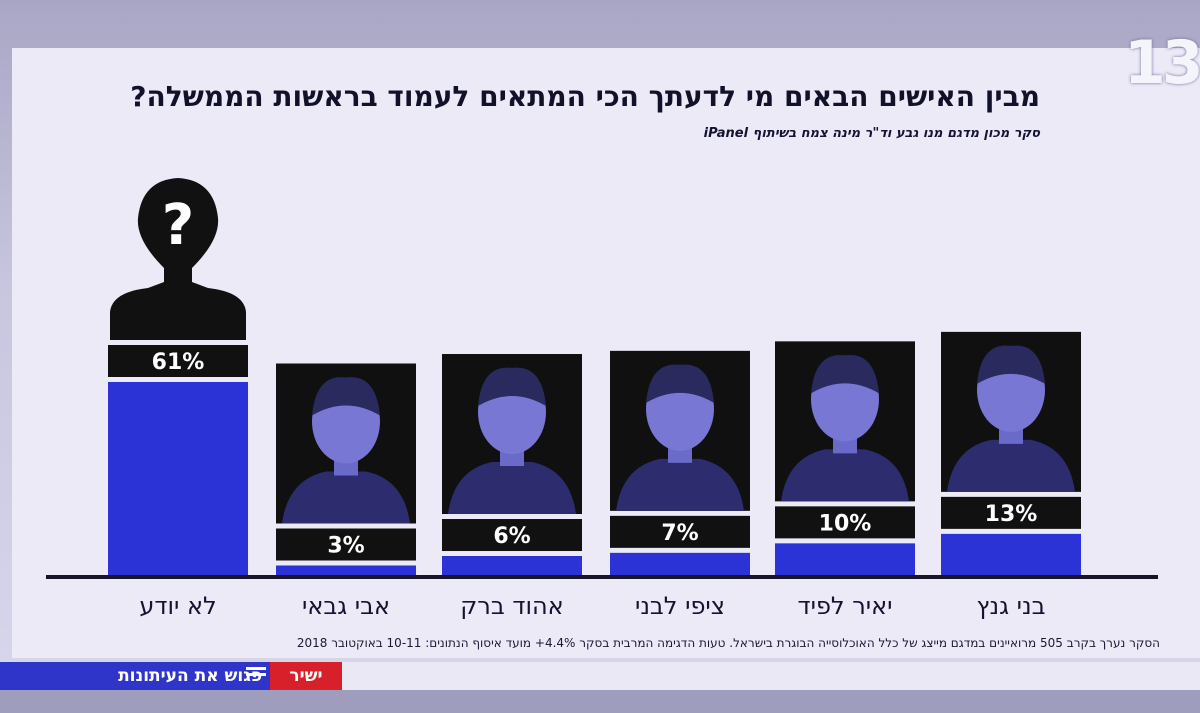  I want to click on equals-icon, so click(256, 676).